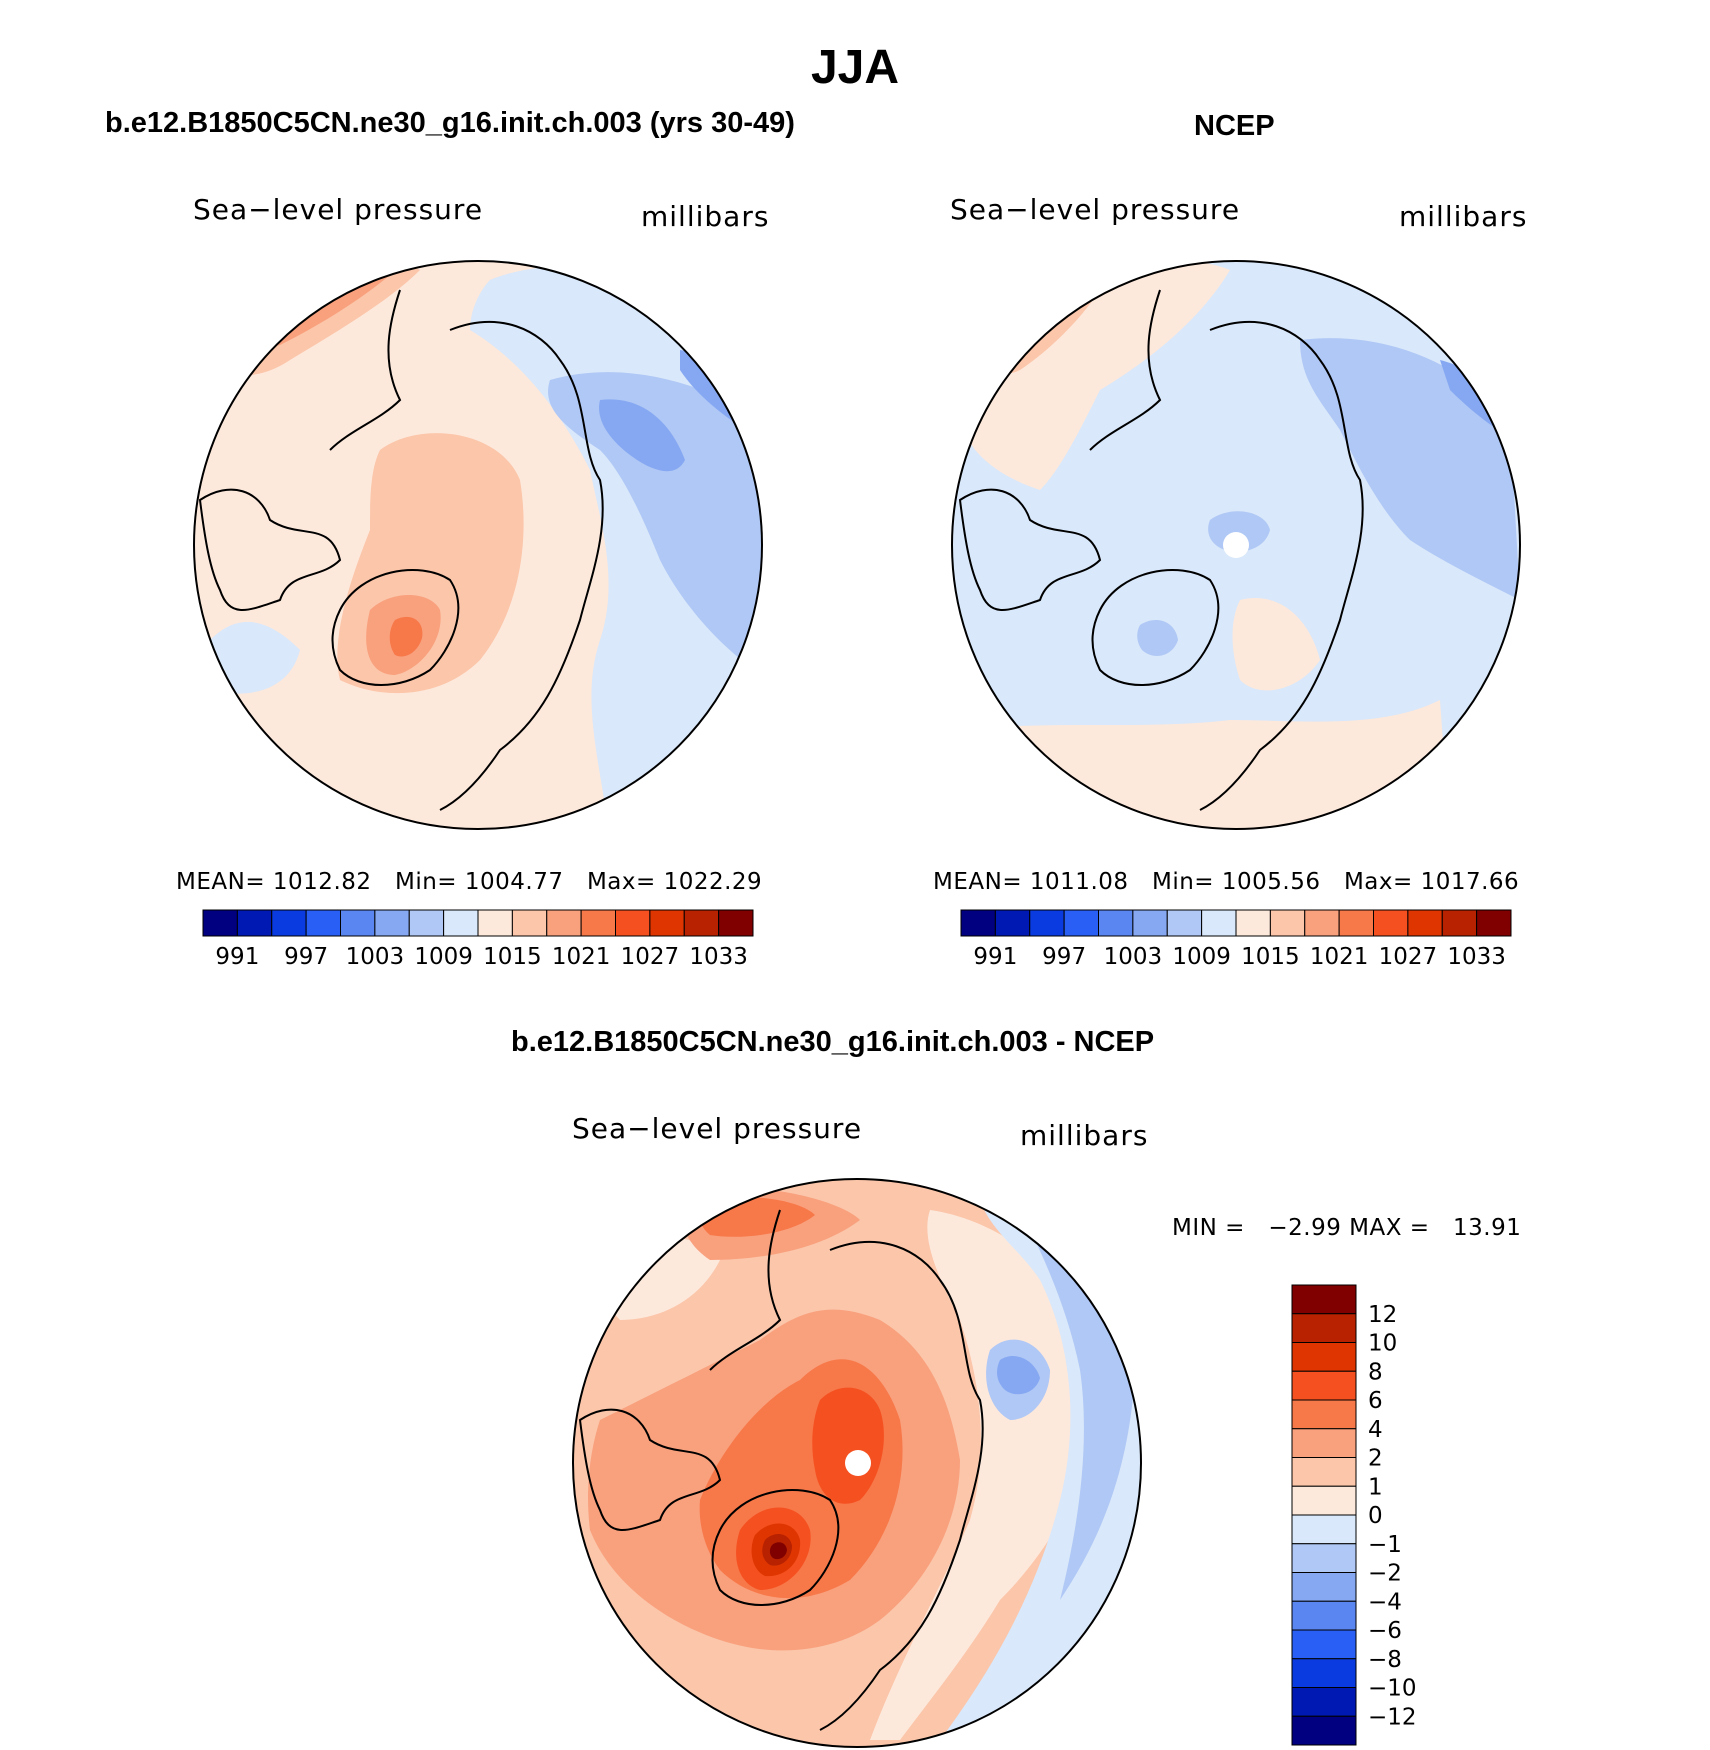  What do you see at coordinates (1155, 627) in the screenshot?
I see `obs-coastline-greenland` at bounding box center [1155, 627].